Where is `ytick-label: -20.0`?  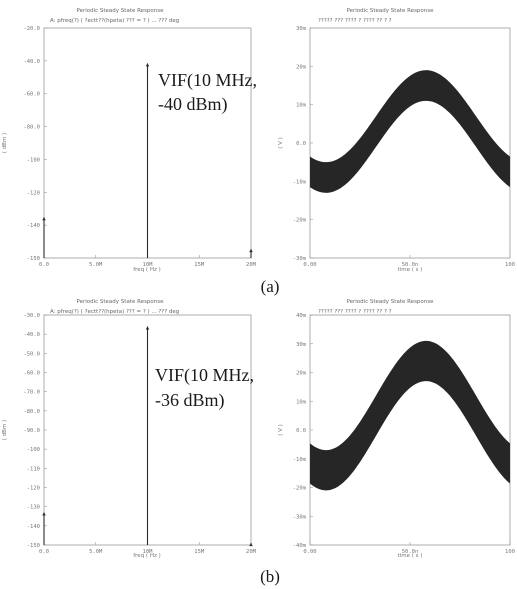
ytick-label: -20.0 is located at coordinates (31, 29).